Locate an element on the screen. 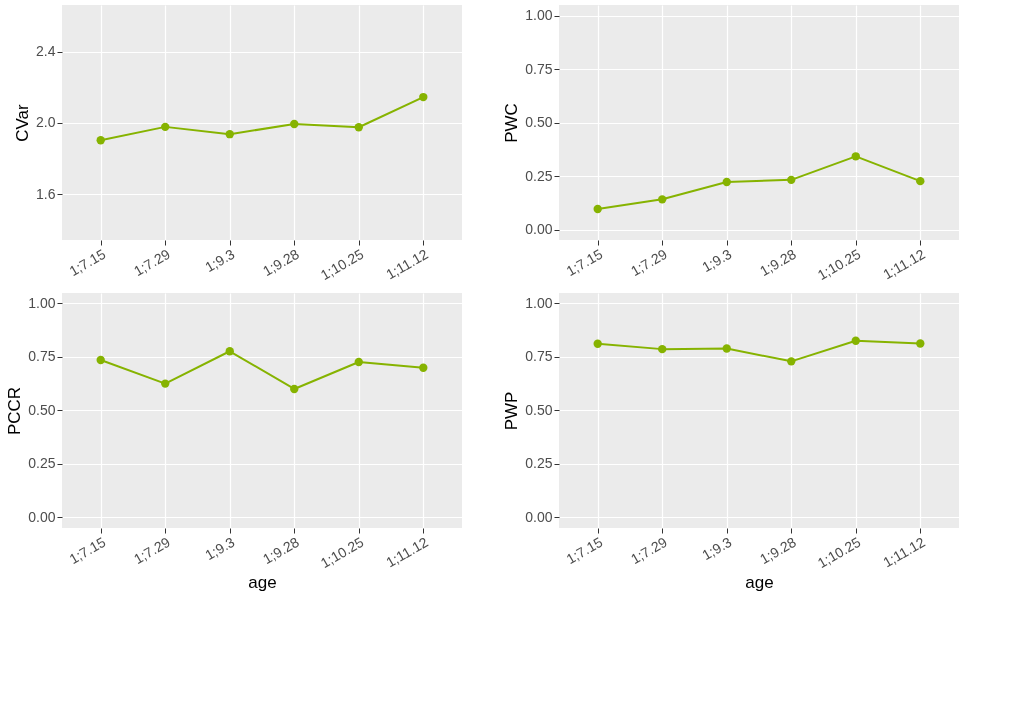  y-axis-title: PWP is located at coordinates (512, 411).